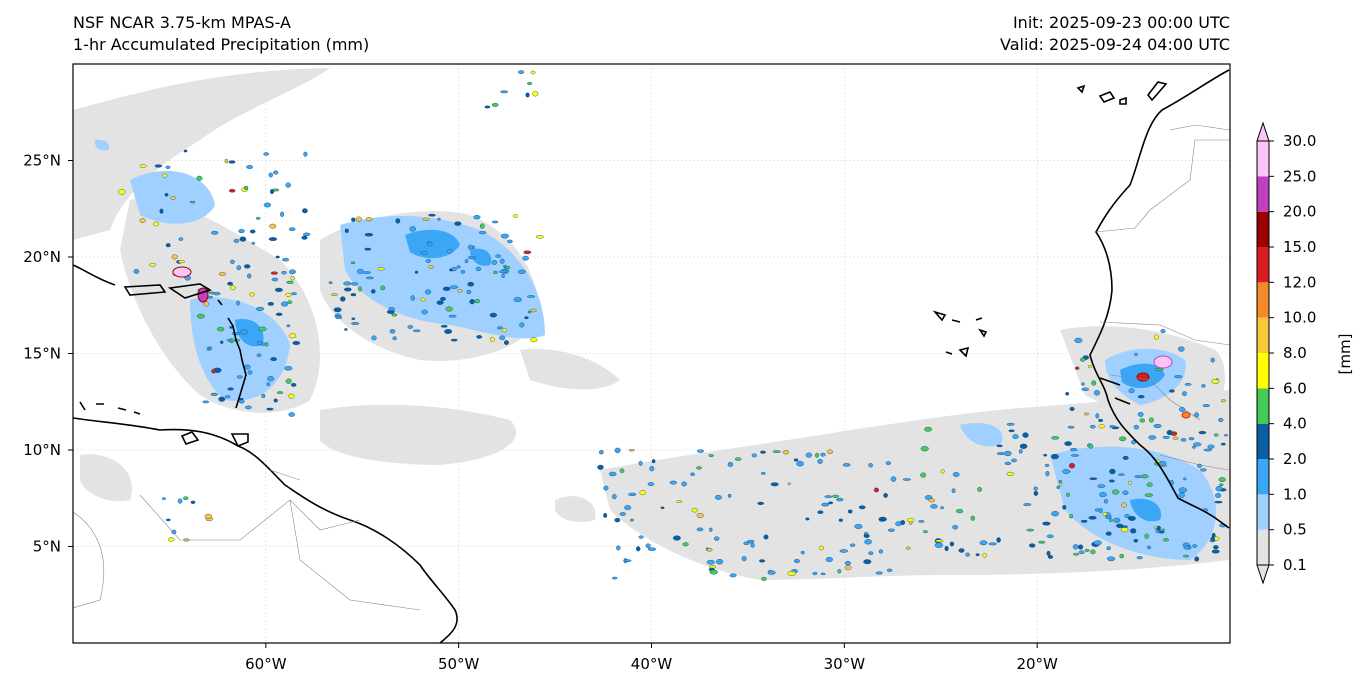  Describe the element at coordinates (1263, 300) in the screenshot. I see `colorbar-segment` at that location.